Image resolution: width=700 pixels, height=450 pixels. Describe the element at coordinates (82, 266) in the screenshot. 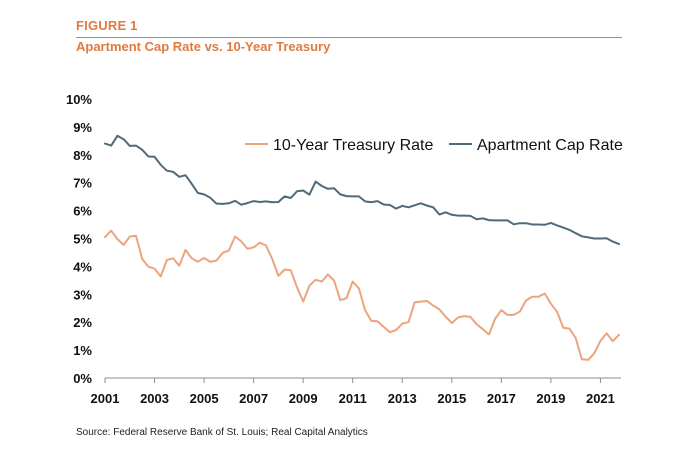

I see `y-tick-label: 4%` at that location.